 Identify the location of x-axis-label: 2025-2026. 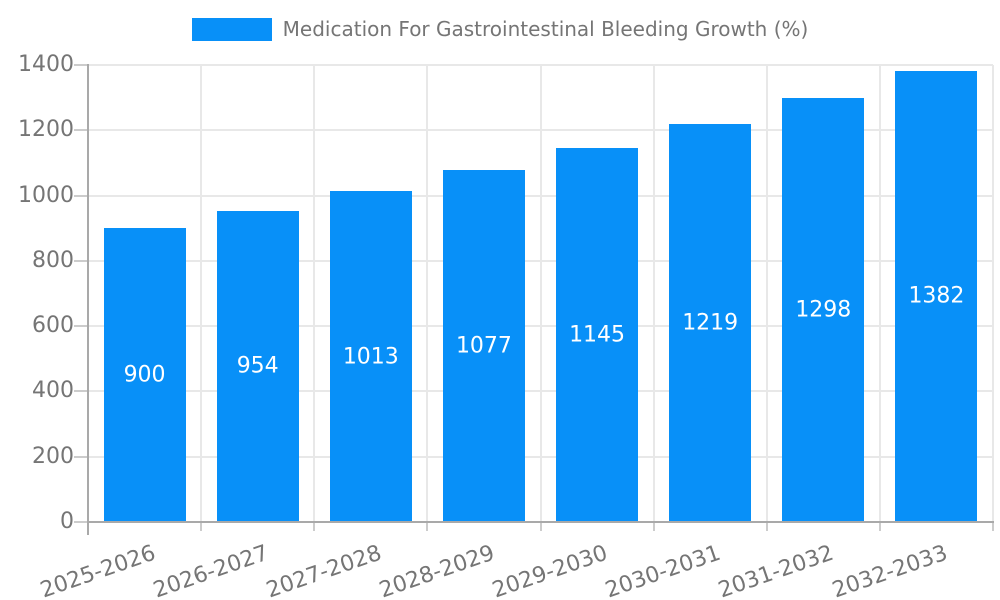
(97, 570).